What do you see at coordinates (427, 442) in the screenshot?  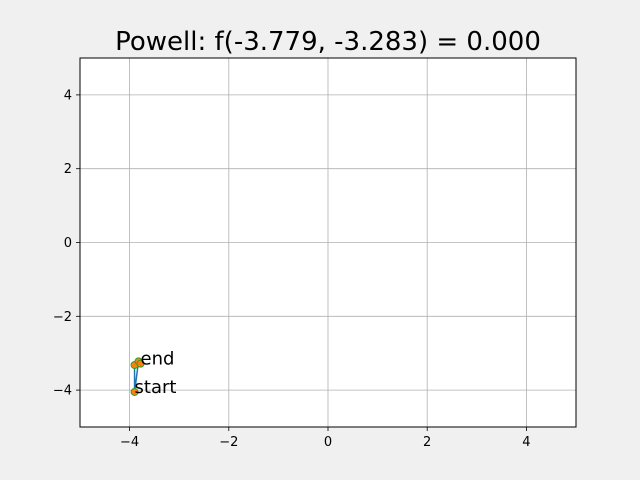 I see `x-tick-label: 2` at bounding box center [427, 442].